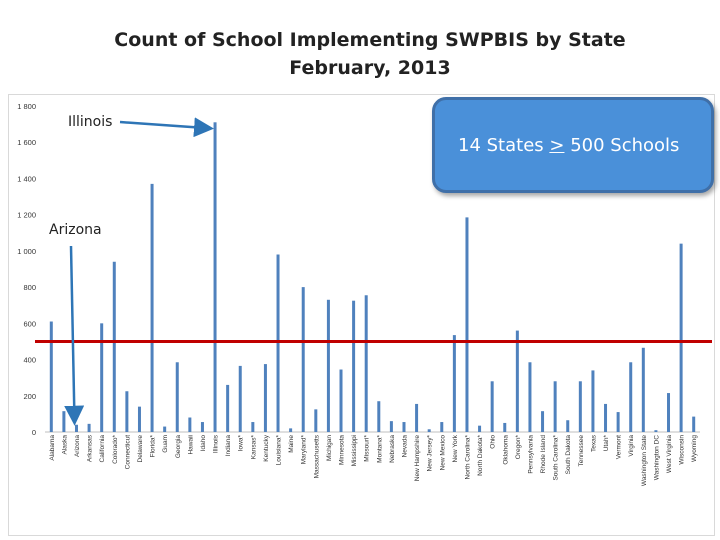 The width and height of the screenshot is (720, 540). Describe the element at coordinates (203, 443) in the screenshot. I see `x-tick-label: Idaho` at that location.